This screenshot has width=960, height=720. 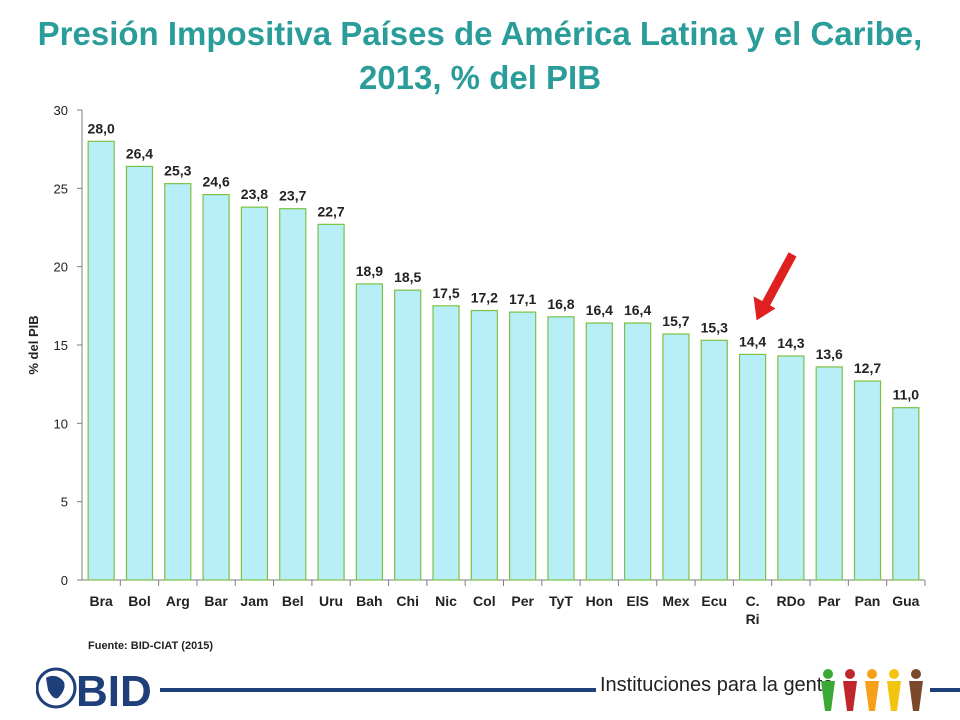 I want to click on bar-hon, so click(x=599, y=451).